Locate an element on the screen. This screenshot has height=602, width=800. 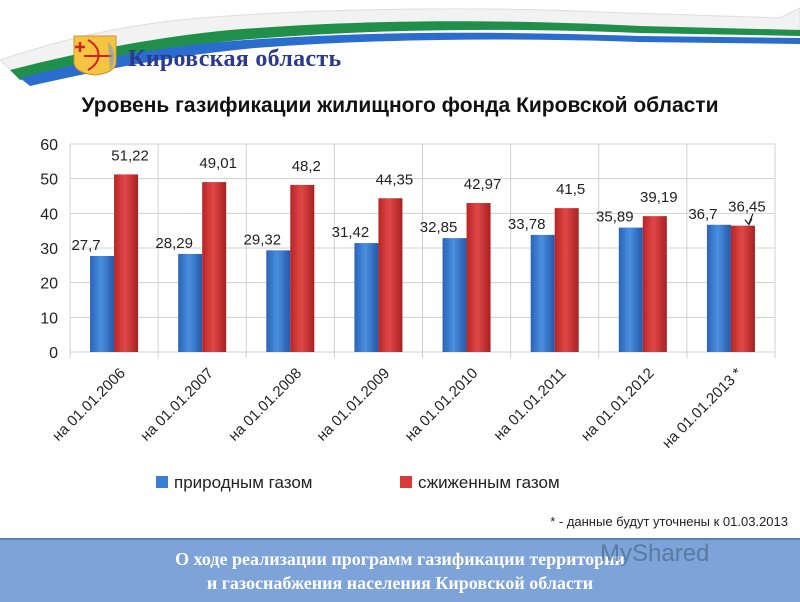
x-tick-label: на 01.01.2011 is located at coordinates (529, 404).